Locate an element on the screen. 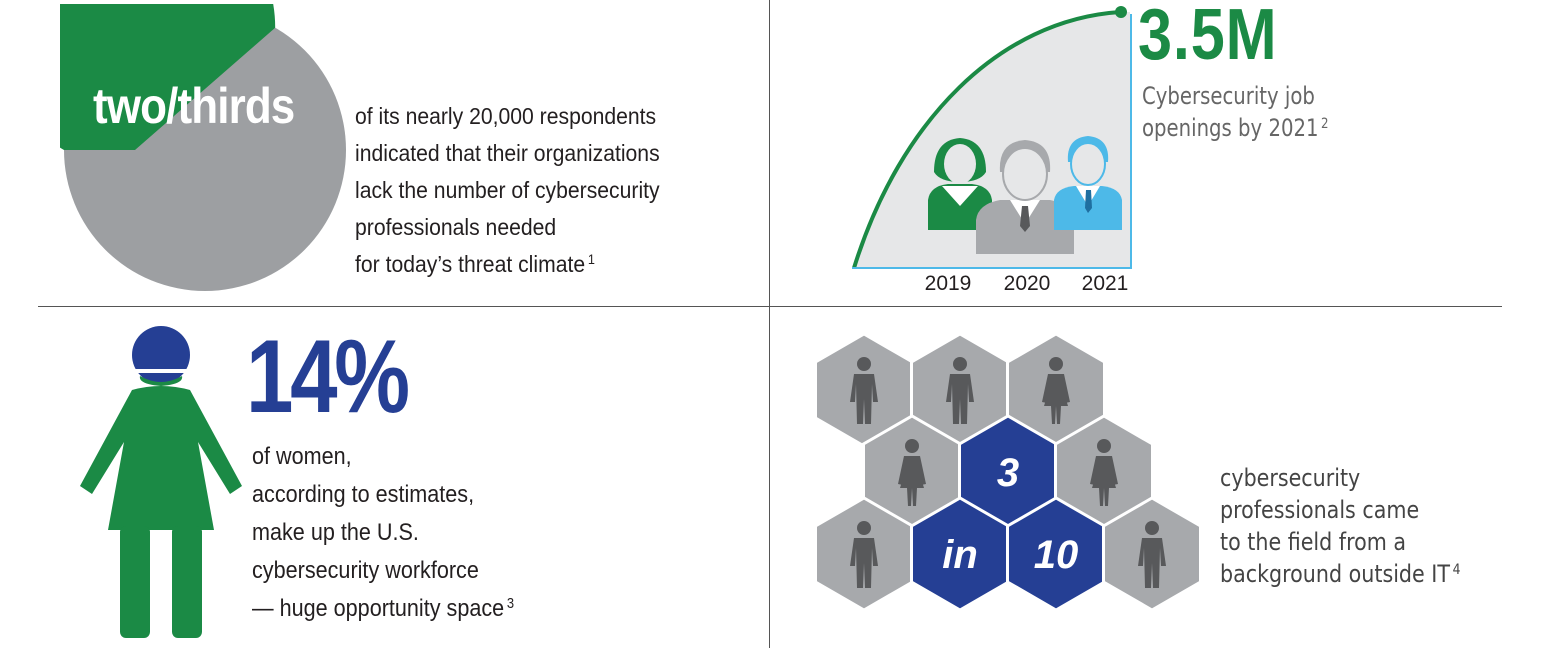  caption-line: of women, is located at coordinates (302, 456).